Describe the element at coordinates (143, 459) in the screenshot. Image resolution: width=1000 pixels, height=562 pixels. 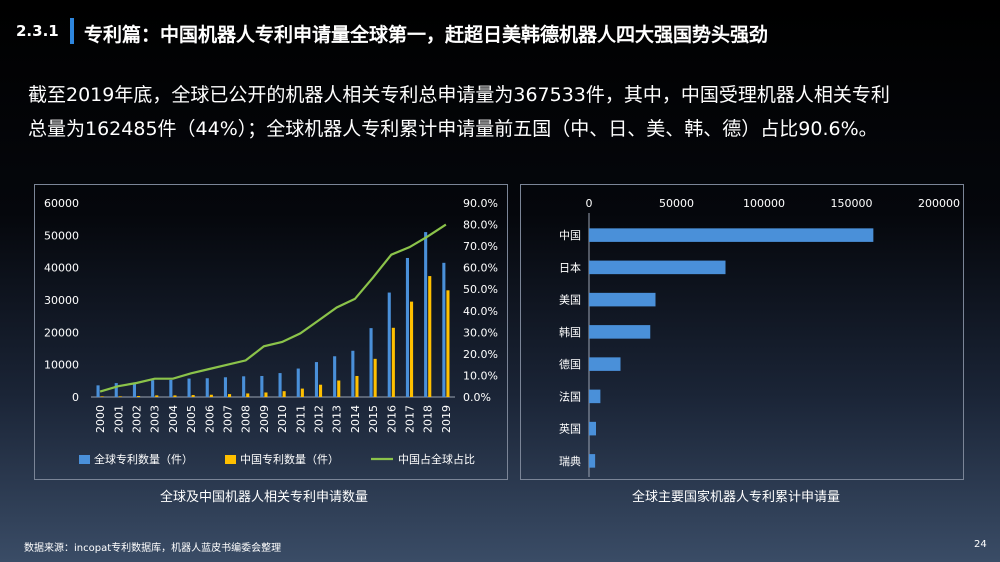
I see `legend-label-global: 全球专利数量（件）` at that location.